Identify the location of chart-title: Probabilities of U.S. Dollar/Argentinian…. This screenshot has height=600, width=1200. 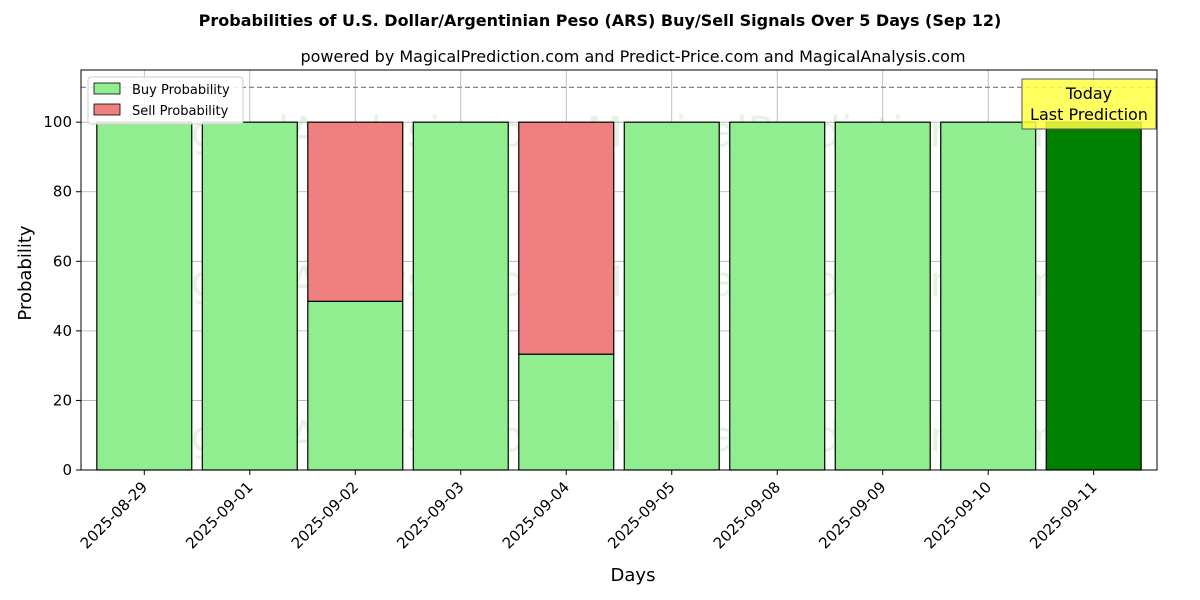
(600, 20).